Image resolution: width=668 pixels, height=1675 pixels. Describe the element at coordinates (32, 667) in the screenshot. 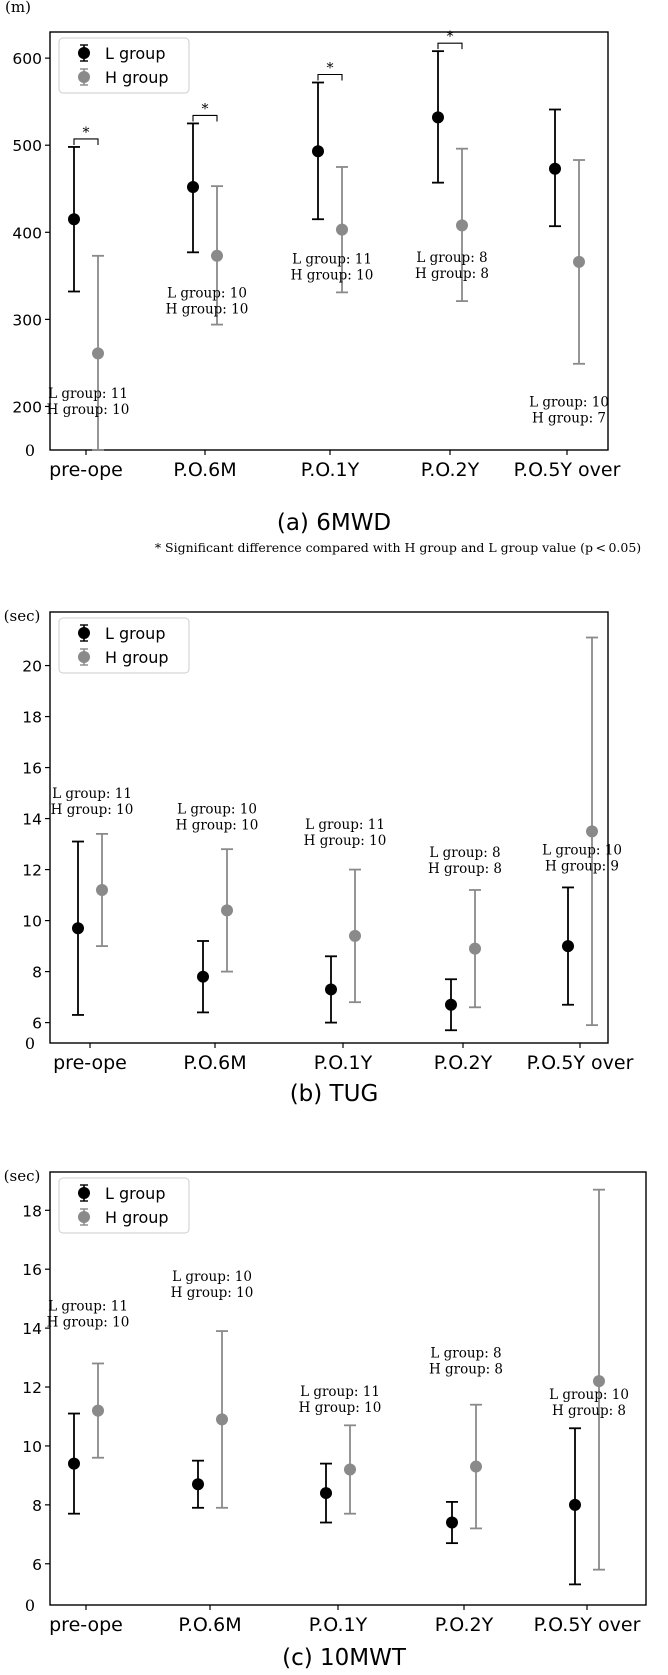

I see `y-tick-label: 20` at that location.